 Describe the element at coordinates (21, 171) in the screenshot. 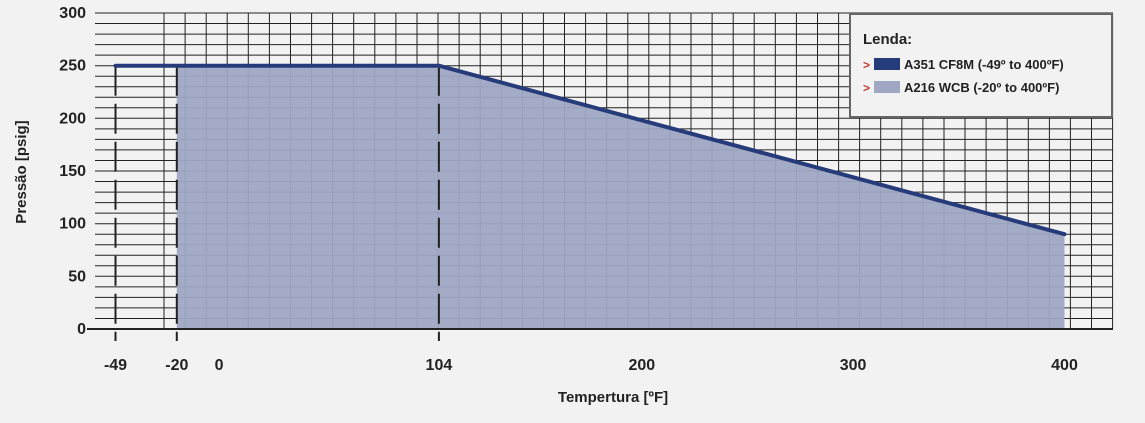

I see `y-axis-title: Pressão [psig]` at that location.